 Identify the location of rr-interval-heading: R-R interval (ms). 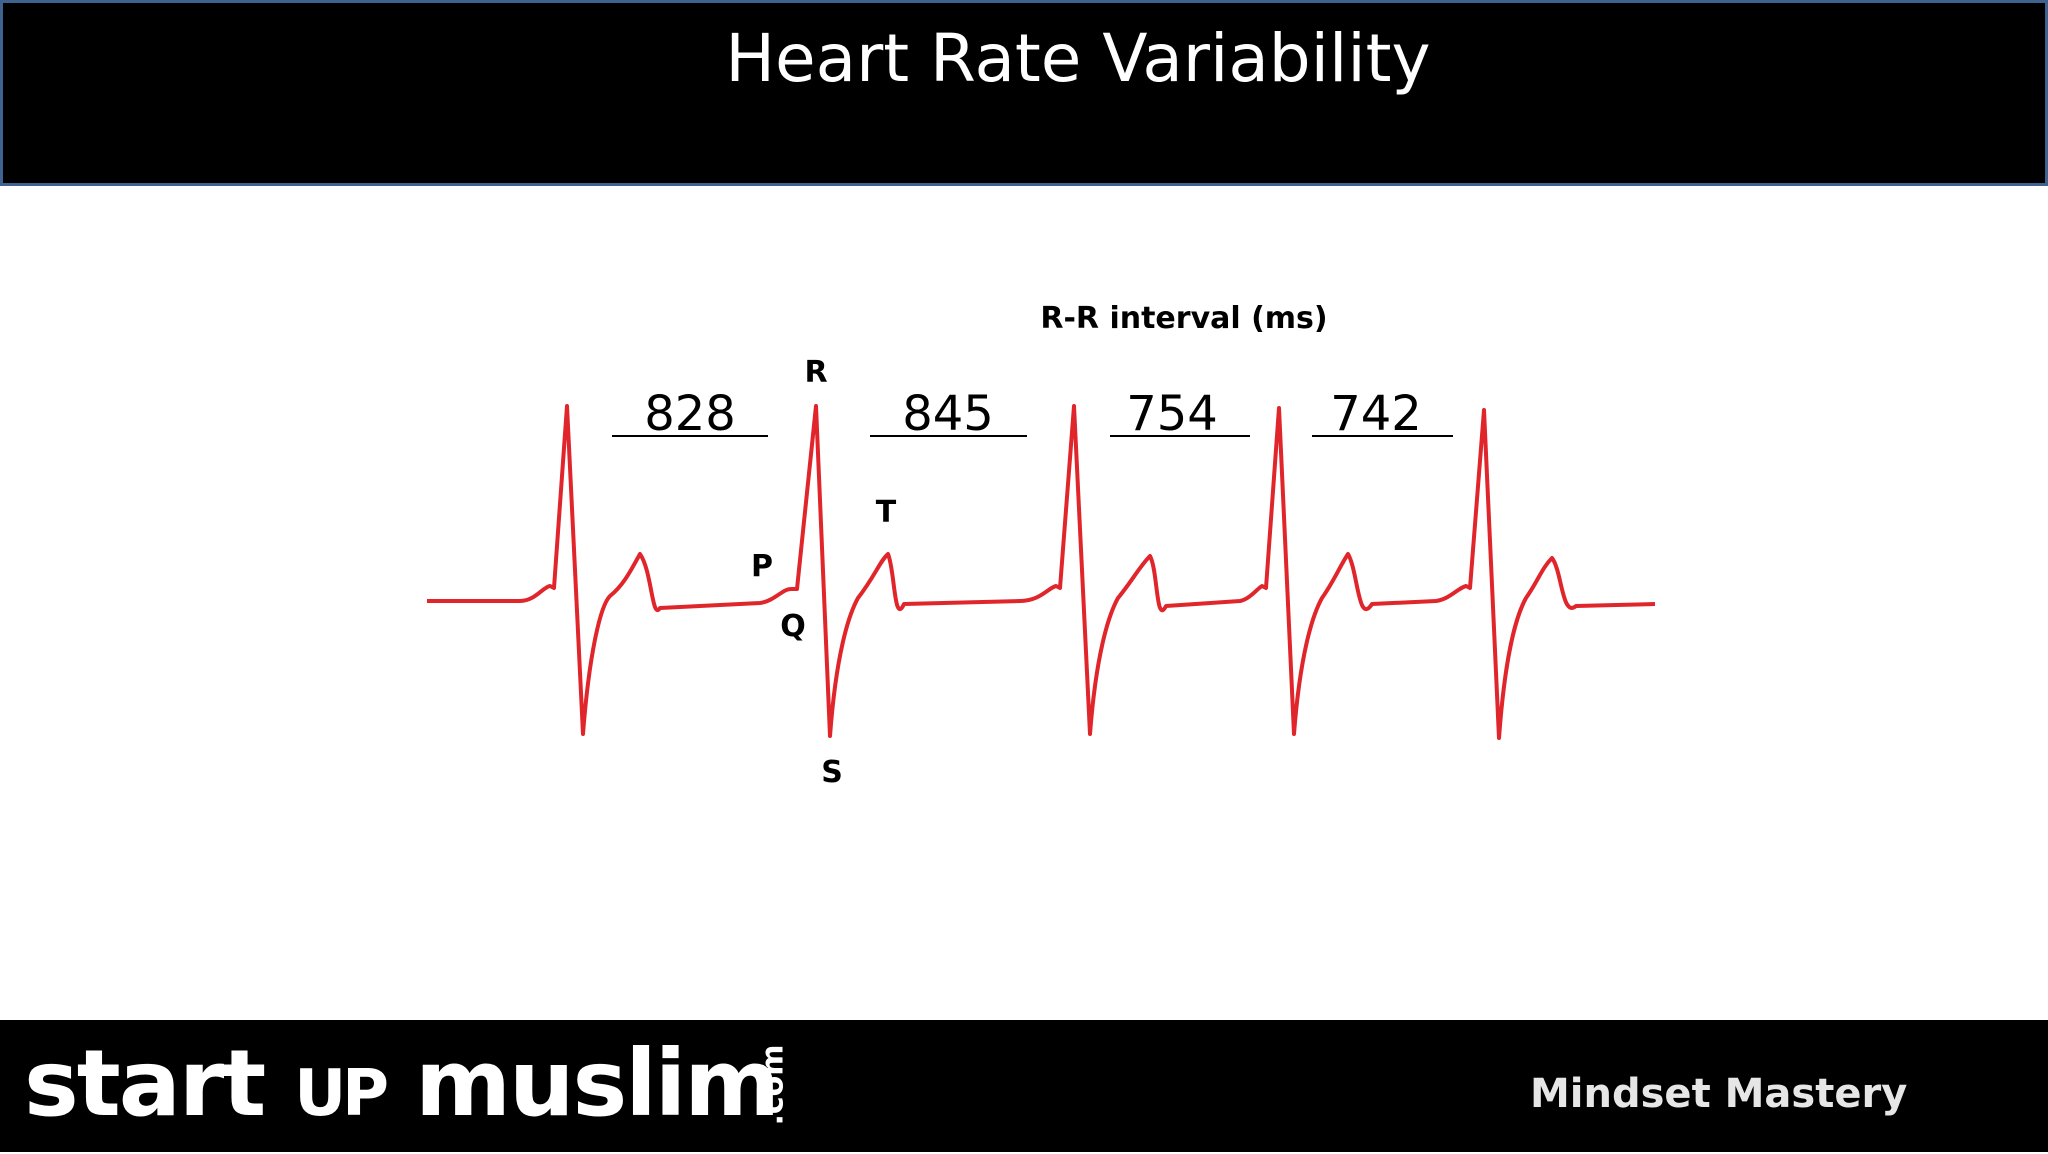
(1183, 318).